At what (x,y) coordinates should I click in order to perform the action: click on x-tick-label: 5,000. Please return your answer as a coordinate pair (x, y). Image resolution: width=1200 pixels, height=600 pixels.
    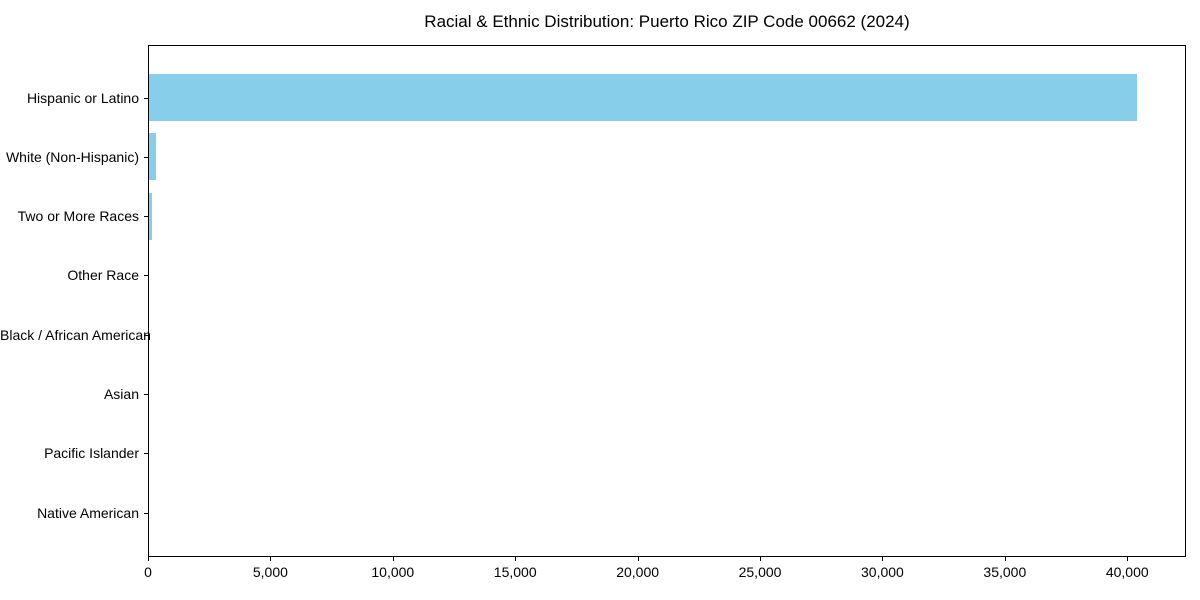
    Looking at the image, I should click on (270, 572).